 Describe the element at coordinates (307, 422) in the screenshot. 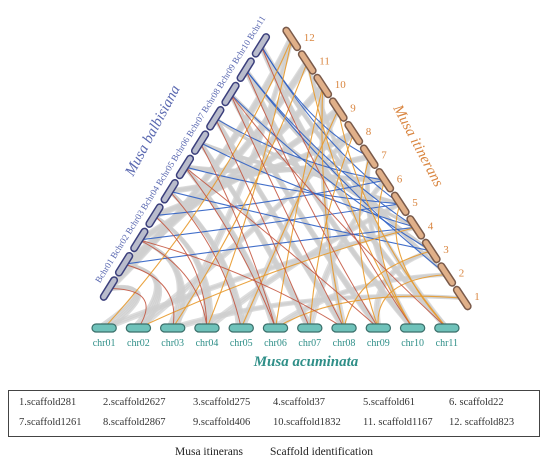

I see `legend-item: 10.scaffold1832` at that location.